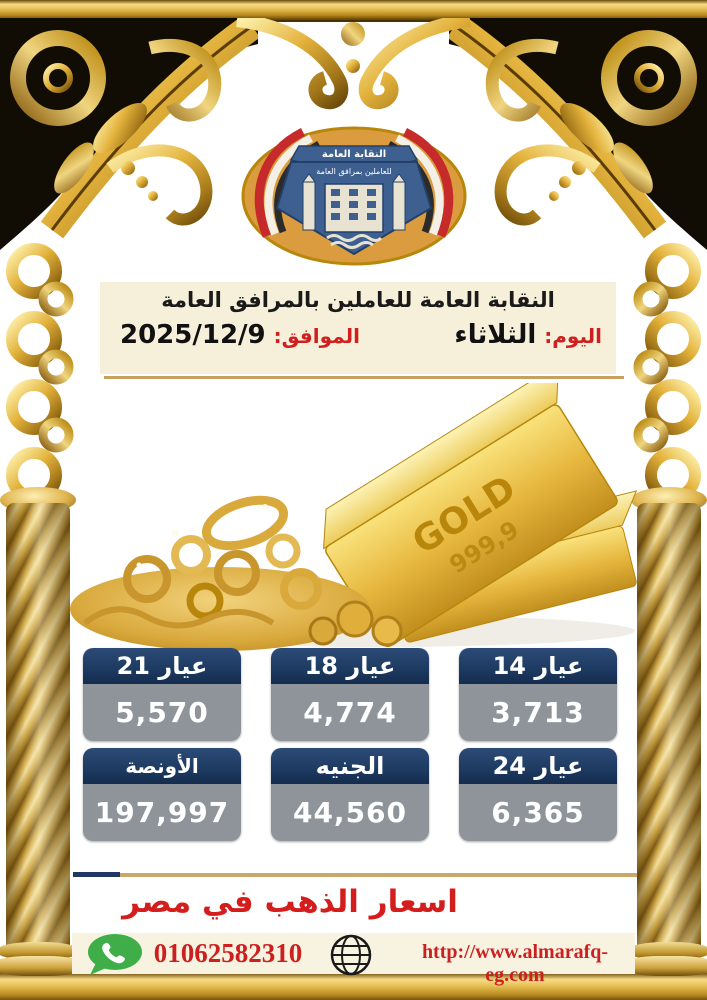 This screenshot has width=707, height=1000. I want to click on price-card-karat18-label: عيار 18, so click(350, 666).